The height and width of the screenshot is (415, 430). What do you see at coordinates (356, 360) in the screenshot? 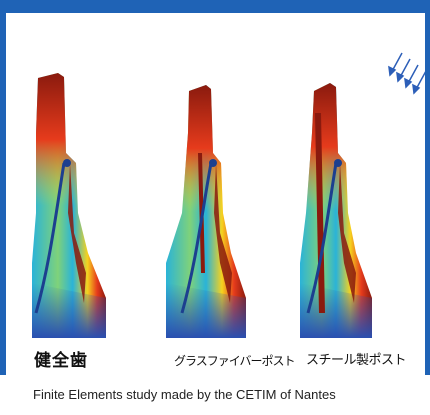
I see `label-steel-post: スチール製ポスト` at bounding box center [356, 360].